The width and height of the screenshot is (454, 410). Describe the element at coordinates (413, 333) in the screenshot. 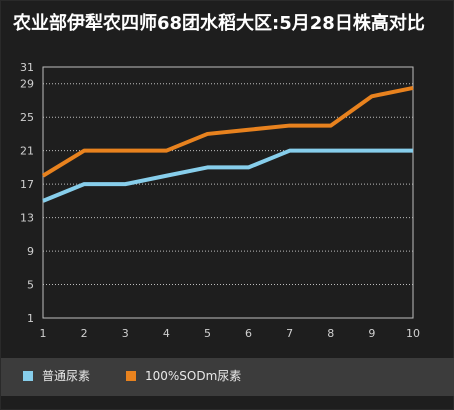

I see `x-tick-label: 10` at that location.